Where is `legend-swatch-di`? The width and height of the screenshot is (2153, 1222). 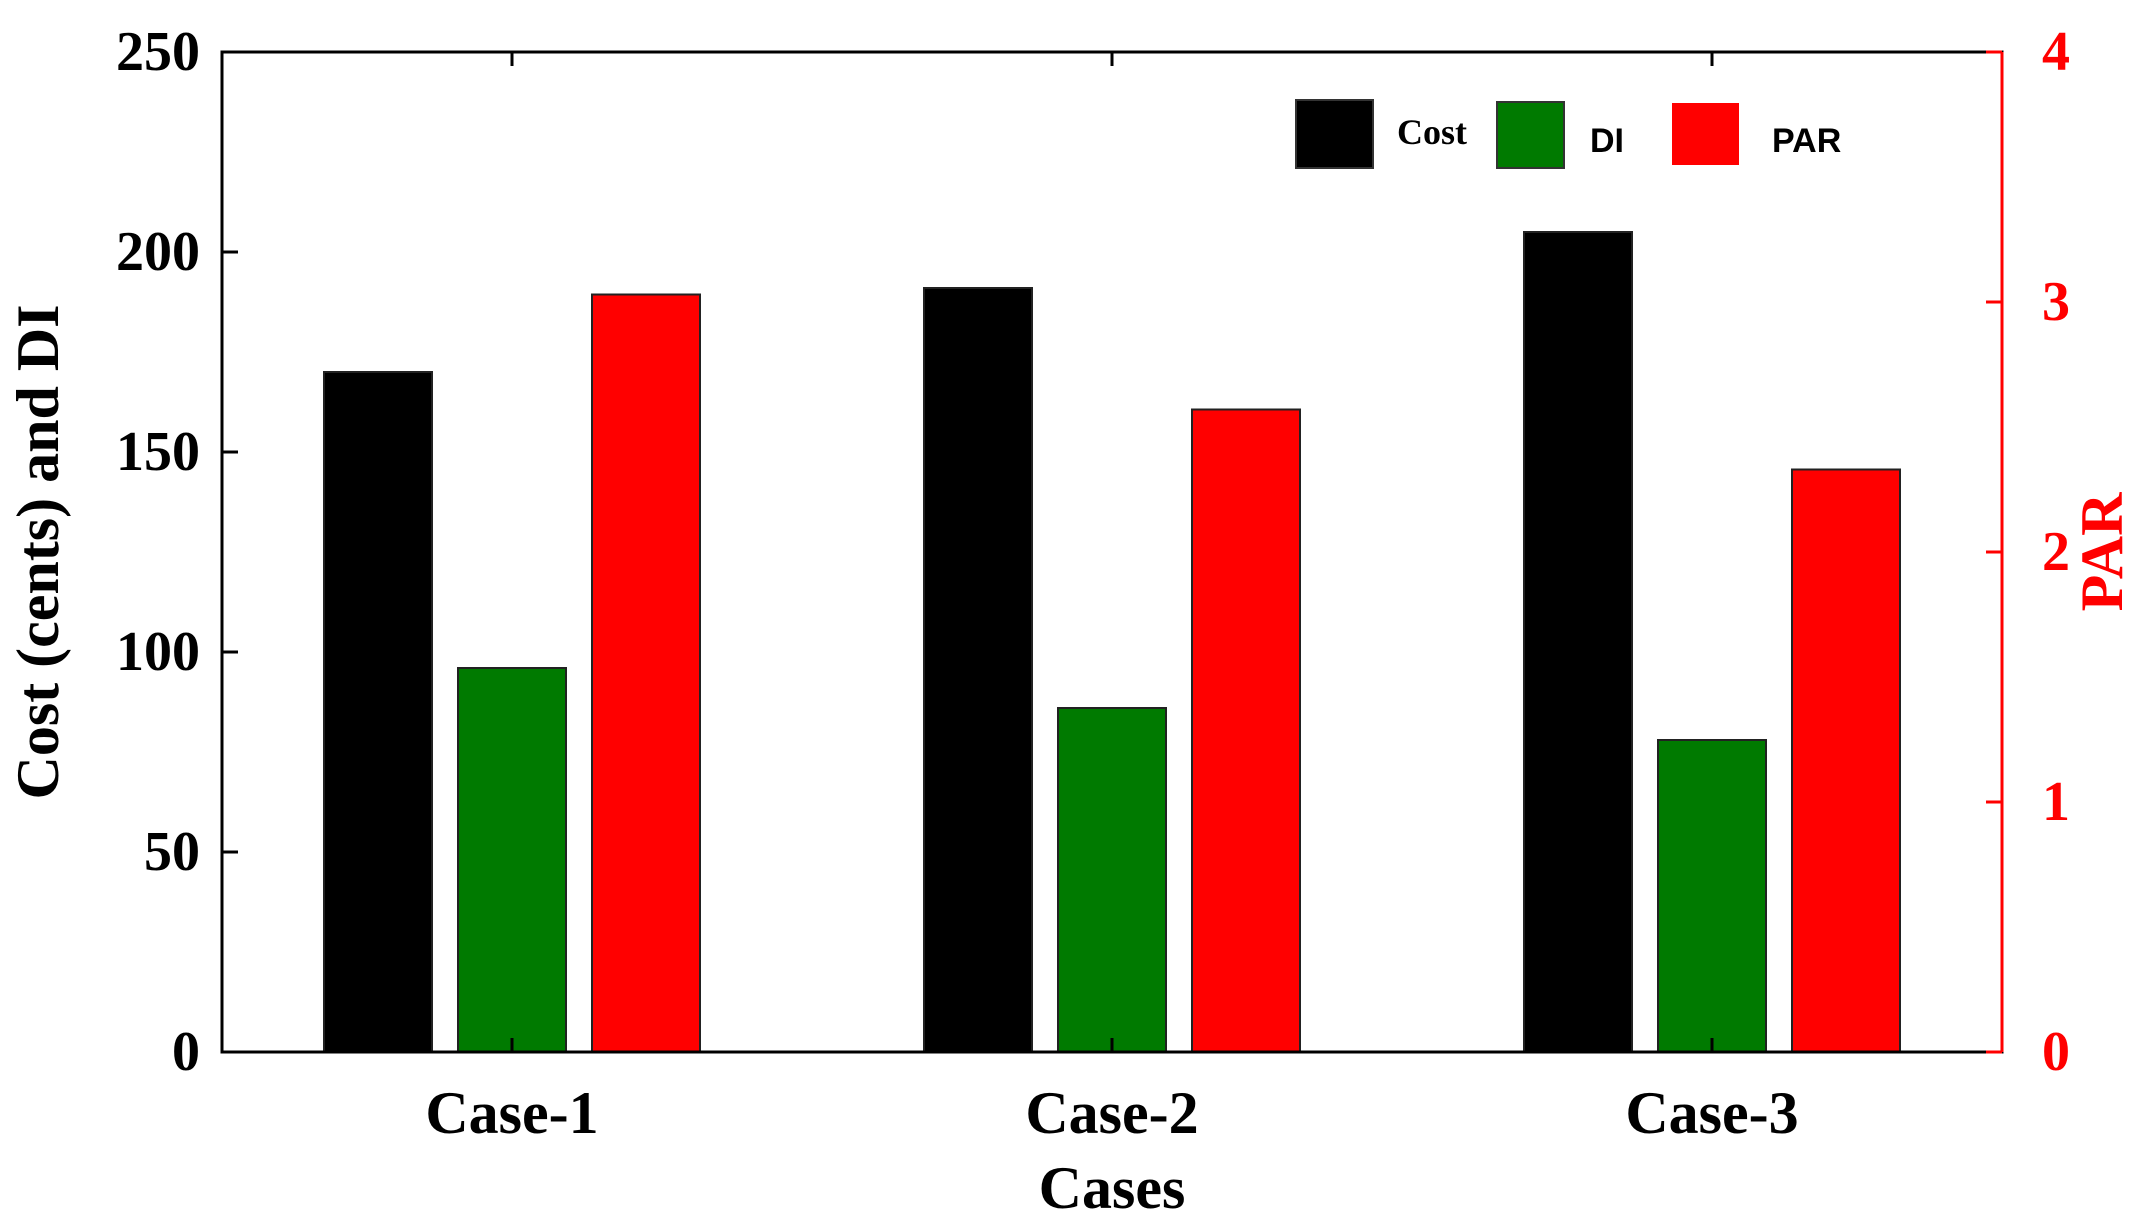 legend-swatch-di is located at coordinates (1530, 135).